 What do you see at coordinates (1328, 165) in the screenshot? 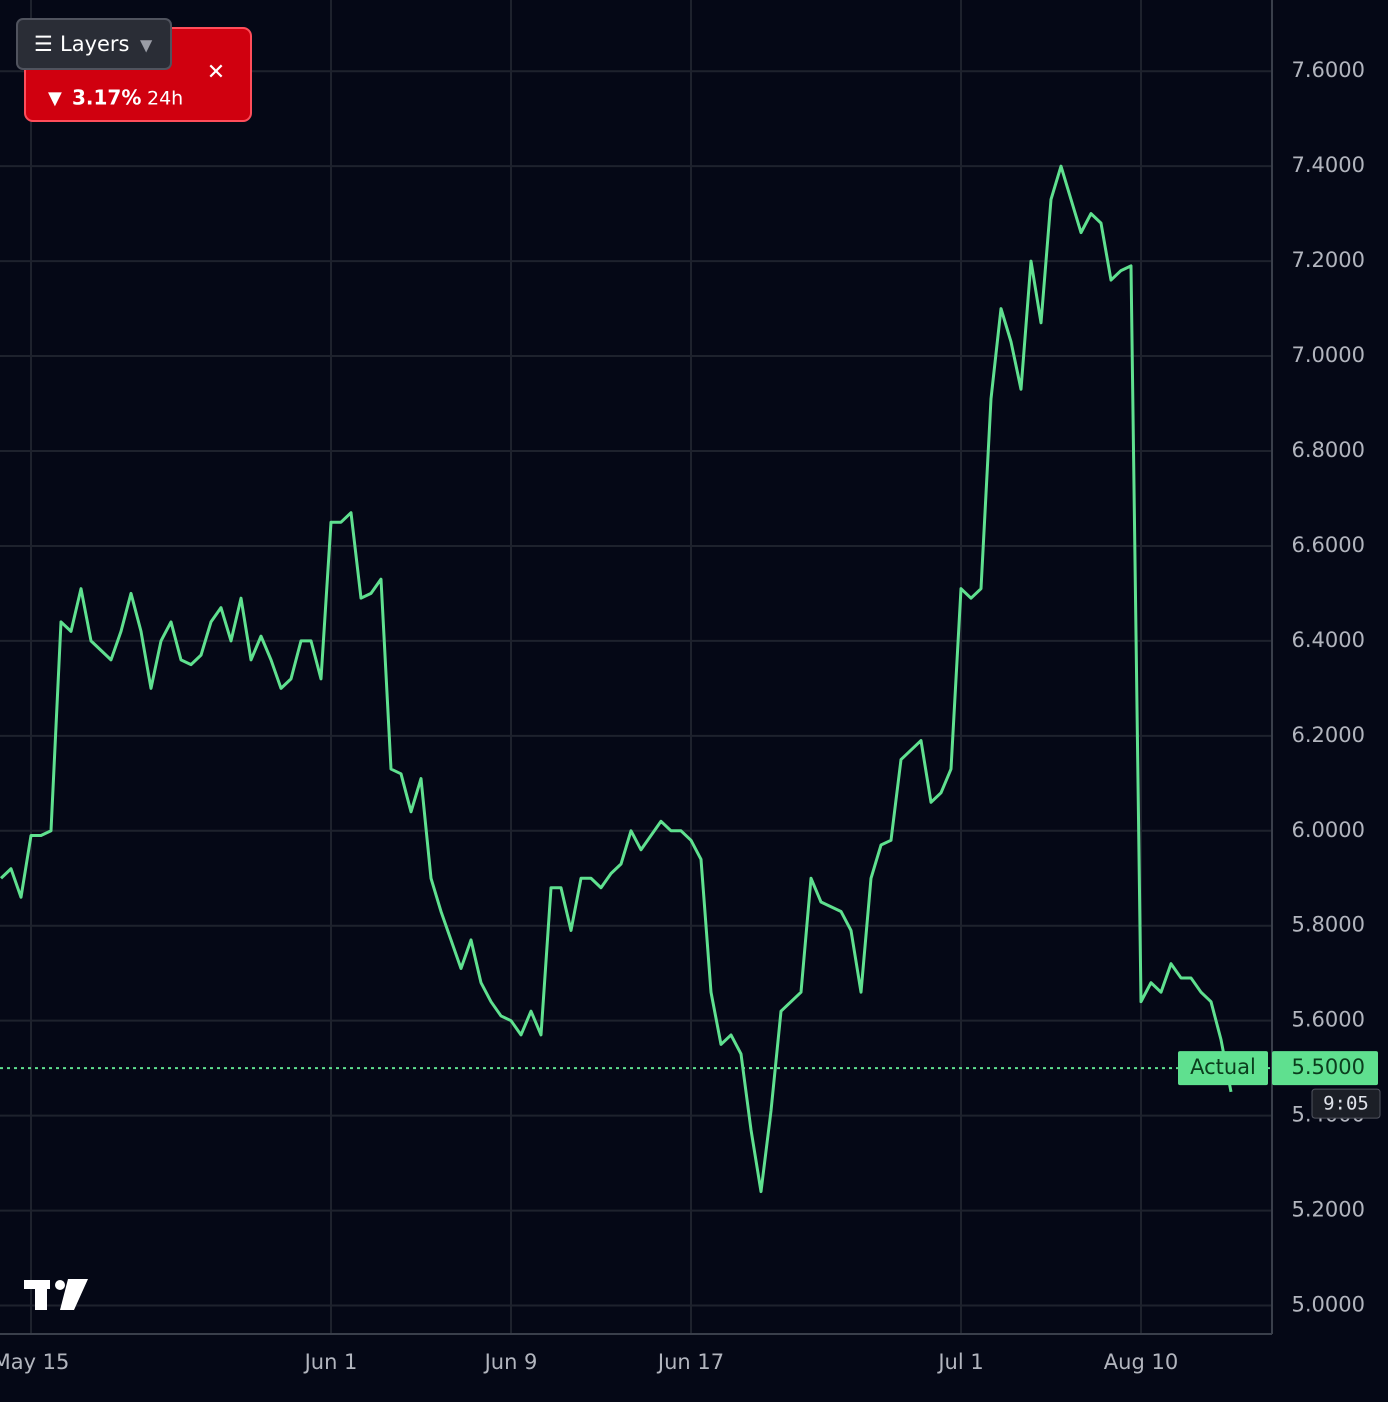
I see `y-tick-label: 7.4000` at bounding box center [1328, 165].